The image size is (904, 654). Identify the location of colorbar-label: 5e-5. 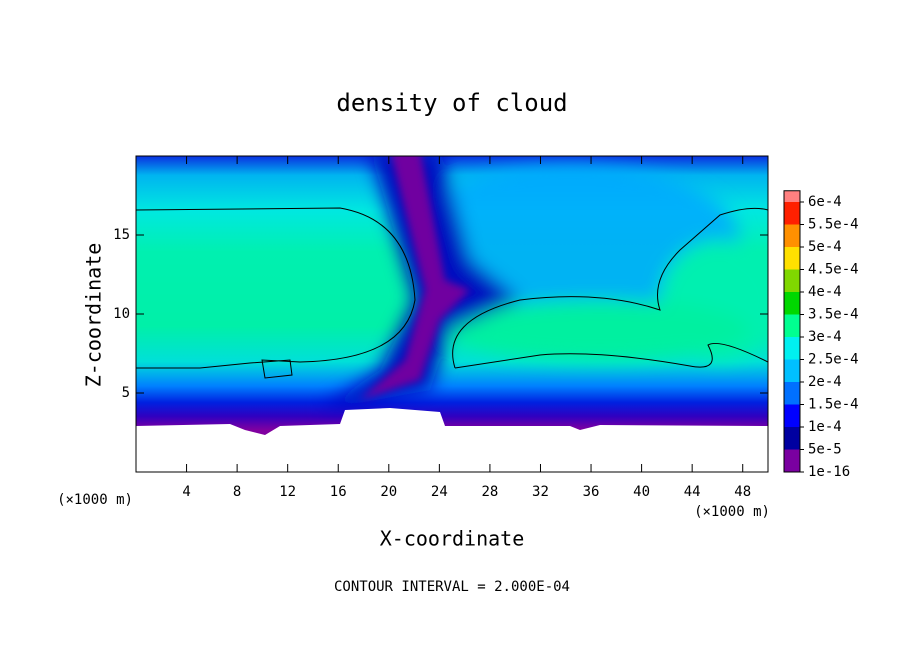
(825, 450).